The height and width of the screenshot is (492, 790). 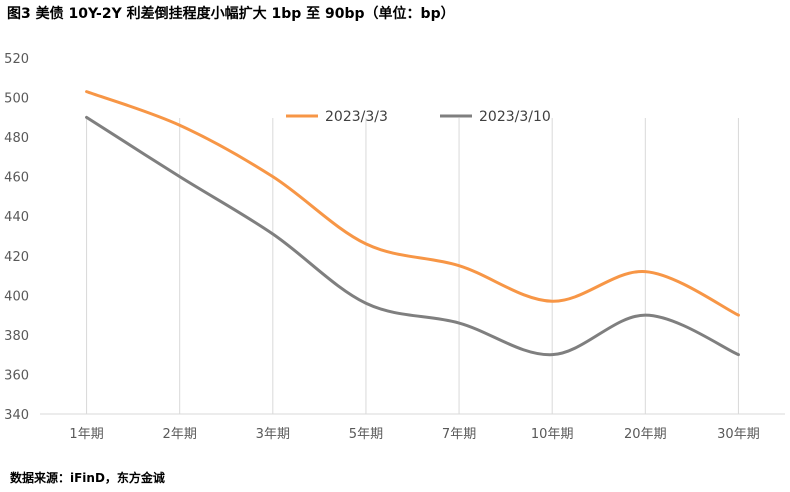 I want to click on y-tick-label: 440, so click(x=16, y=217).